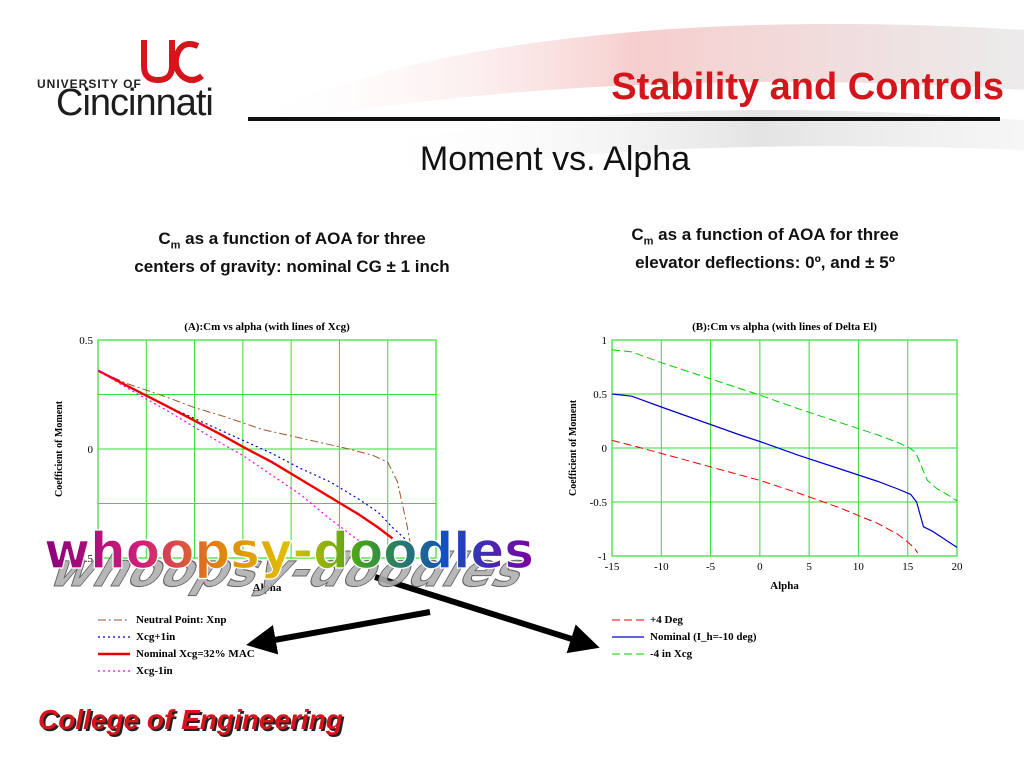  I want to click on slide-title: Stability and Controls, so click(807, 87).